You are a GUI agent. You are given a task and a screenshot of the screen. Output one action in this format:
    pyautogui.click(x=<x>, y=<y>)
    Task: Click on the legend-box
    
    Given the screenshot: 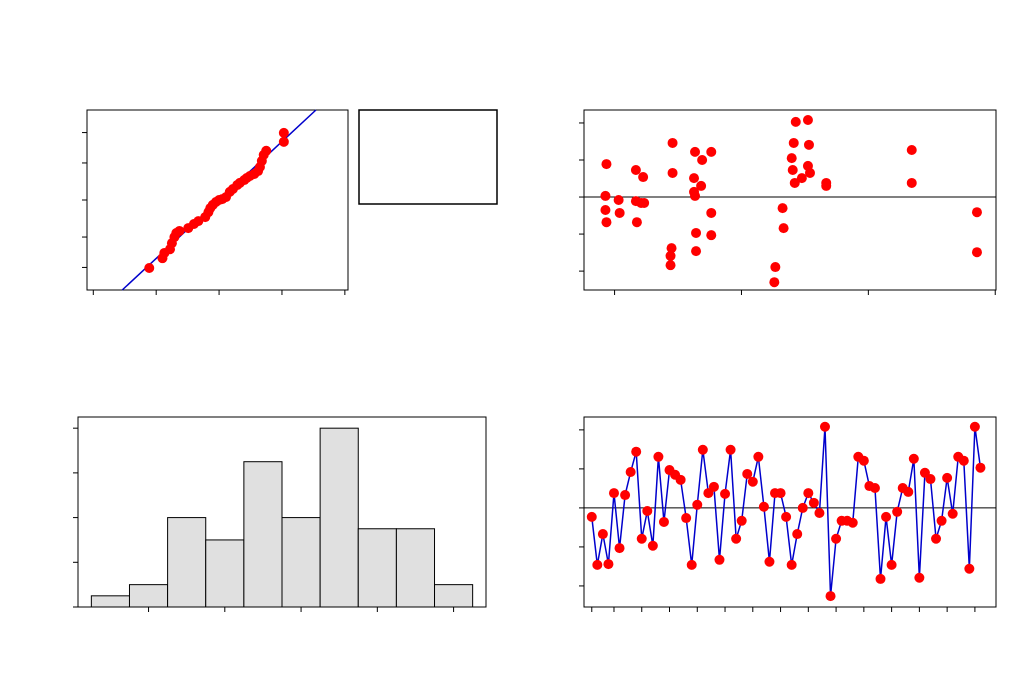 What is the action you would take?
    pyautogui.click(x=428, y=157)
    